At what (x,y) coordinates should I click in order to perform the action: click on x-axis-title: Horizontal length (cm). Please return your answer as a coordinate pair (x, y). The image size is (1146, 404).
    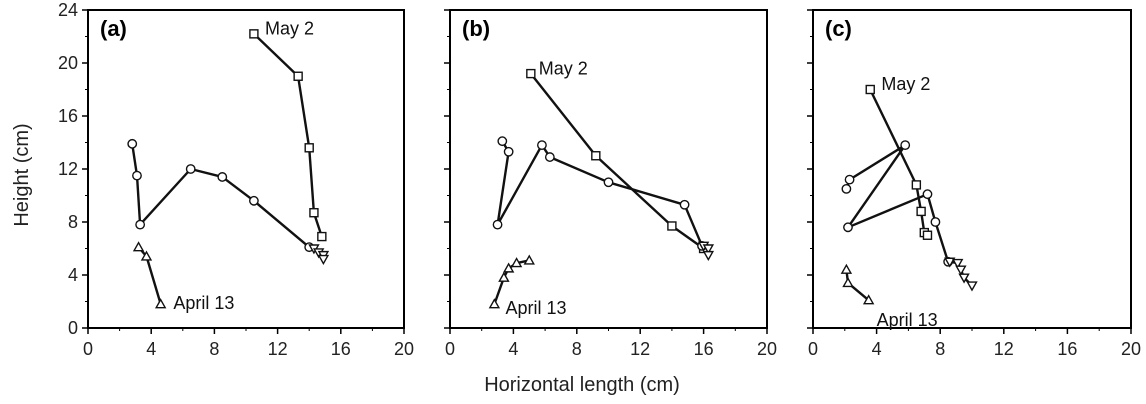
    Looking at the image, I should click on (582, 385).